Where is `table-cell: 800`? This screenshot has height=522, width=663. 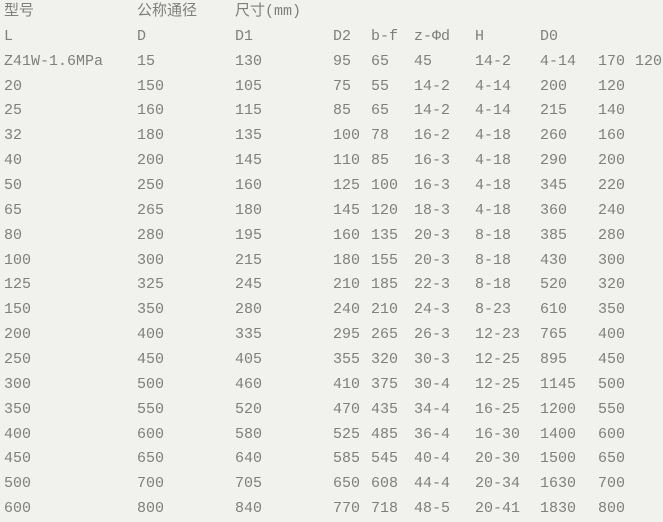
table-cell: 800 is located at coordinates (612, 509).